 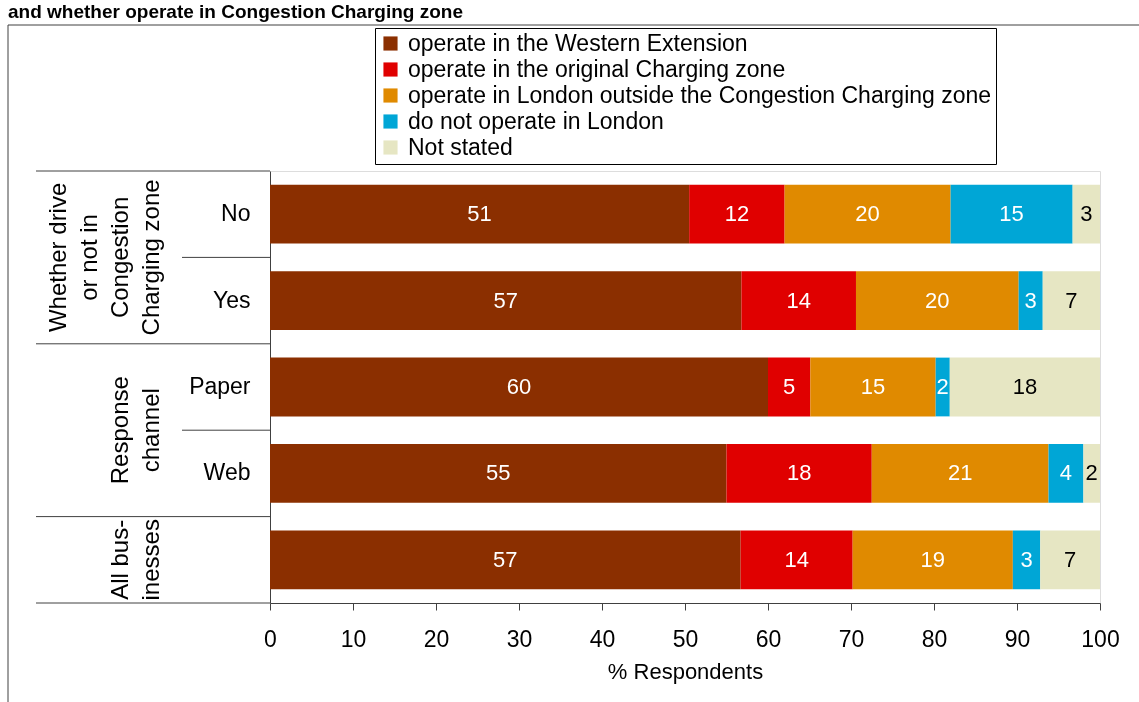 I want to click on y-tick-label: Web, so click(x=227, y=472).